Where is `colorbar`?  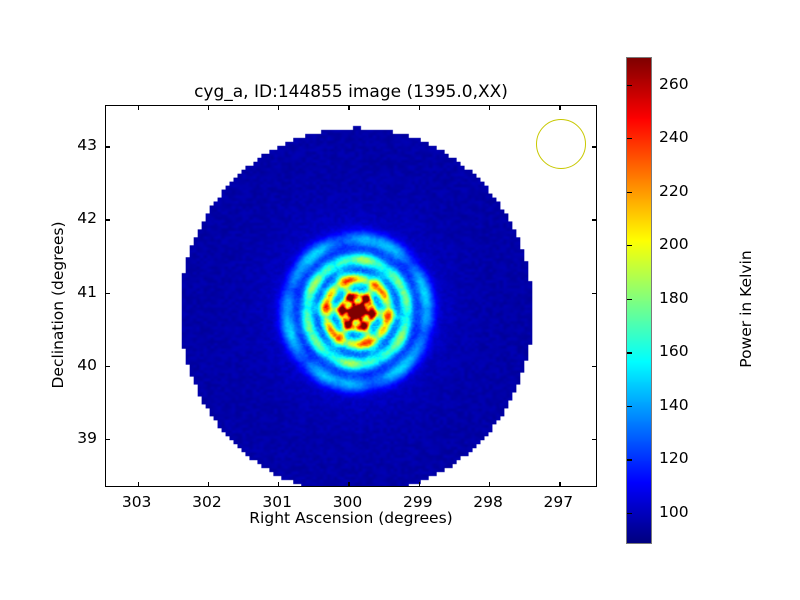 colorbar is located at coordinates (639, 300).